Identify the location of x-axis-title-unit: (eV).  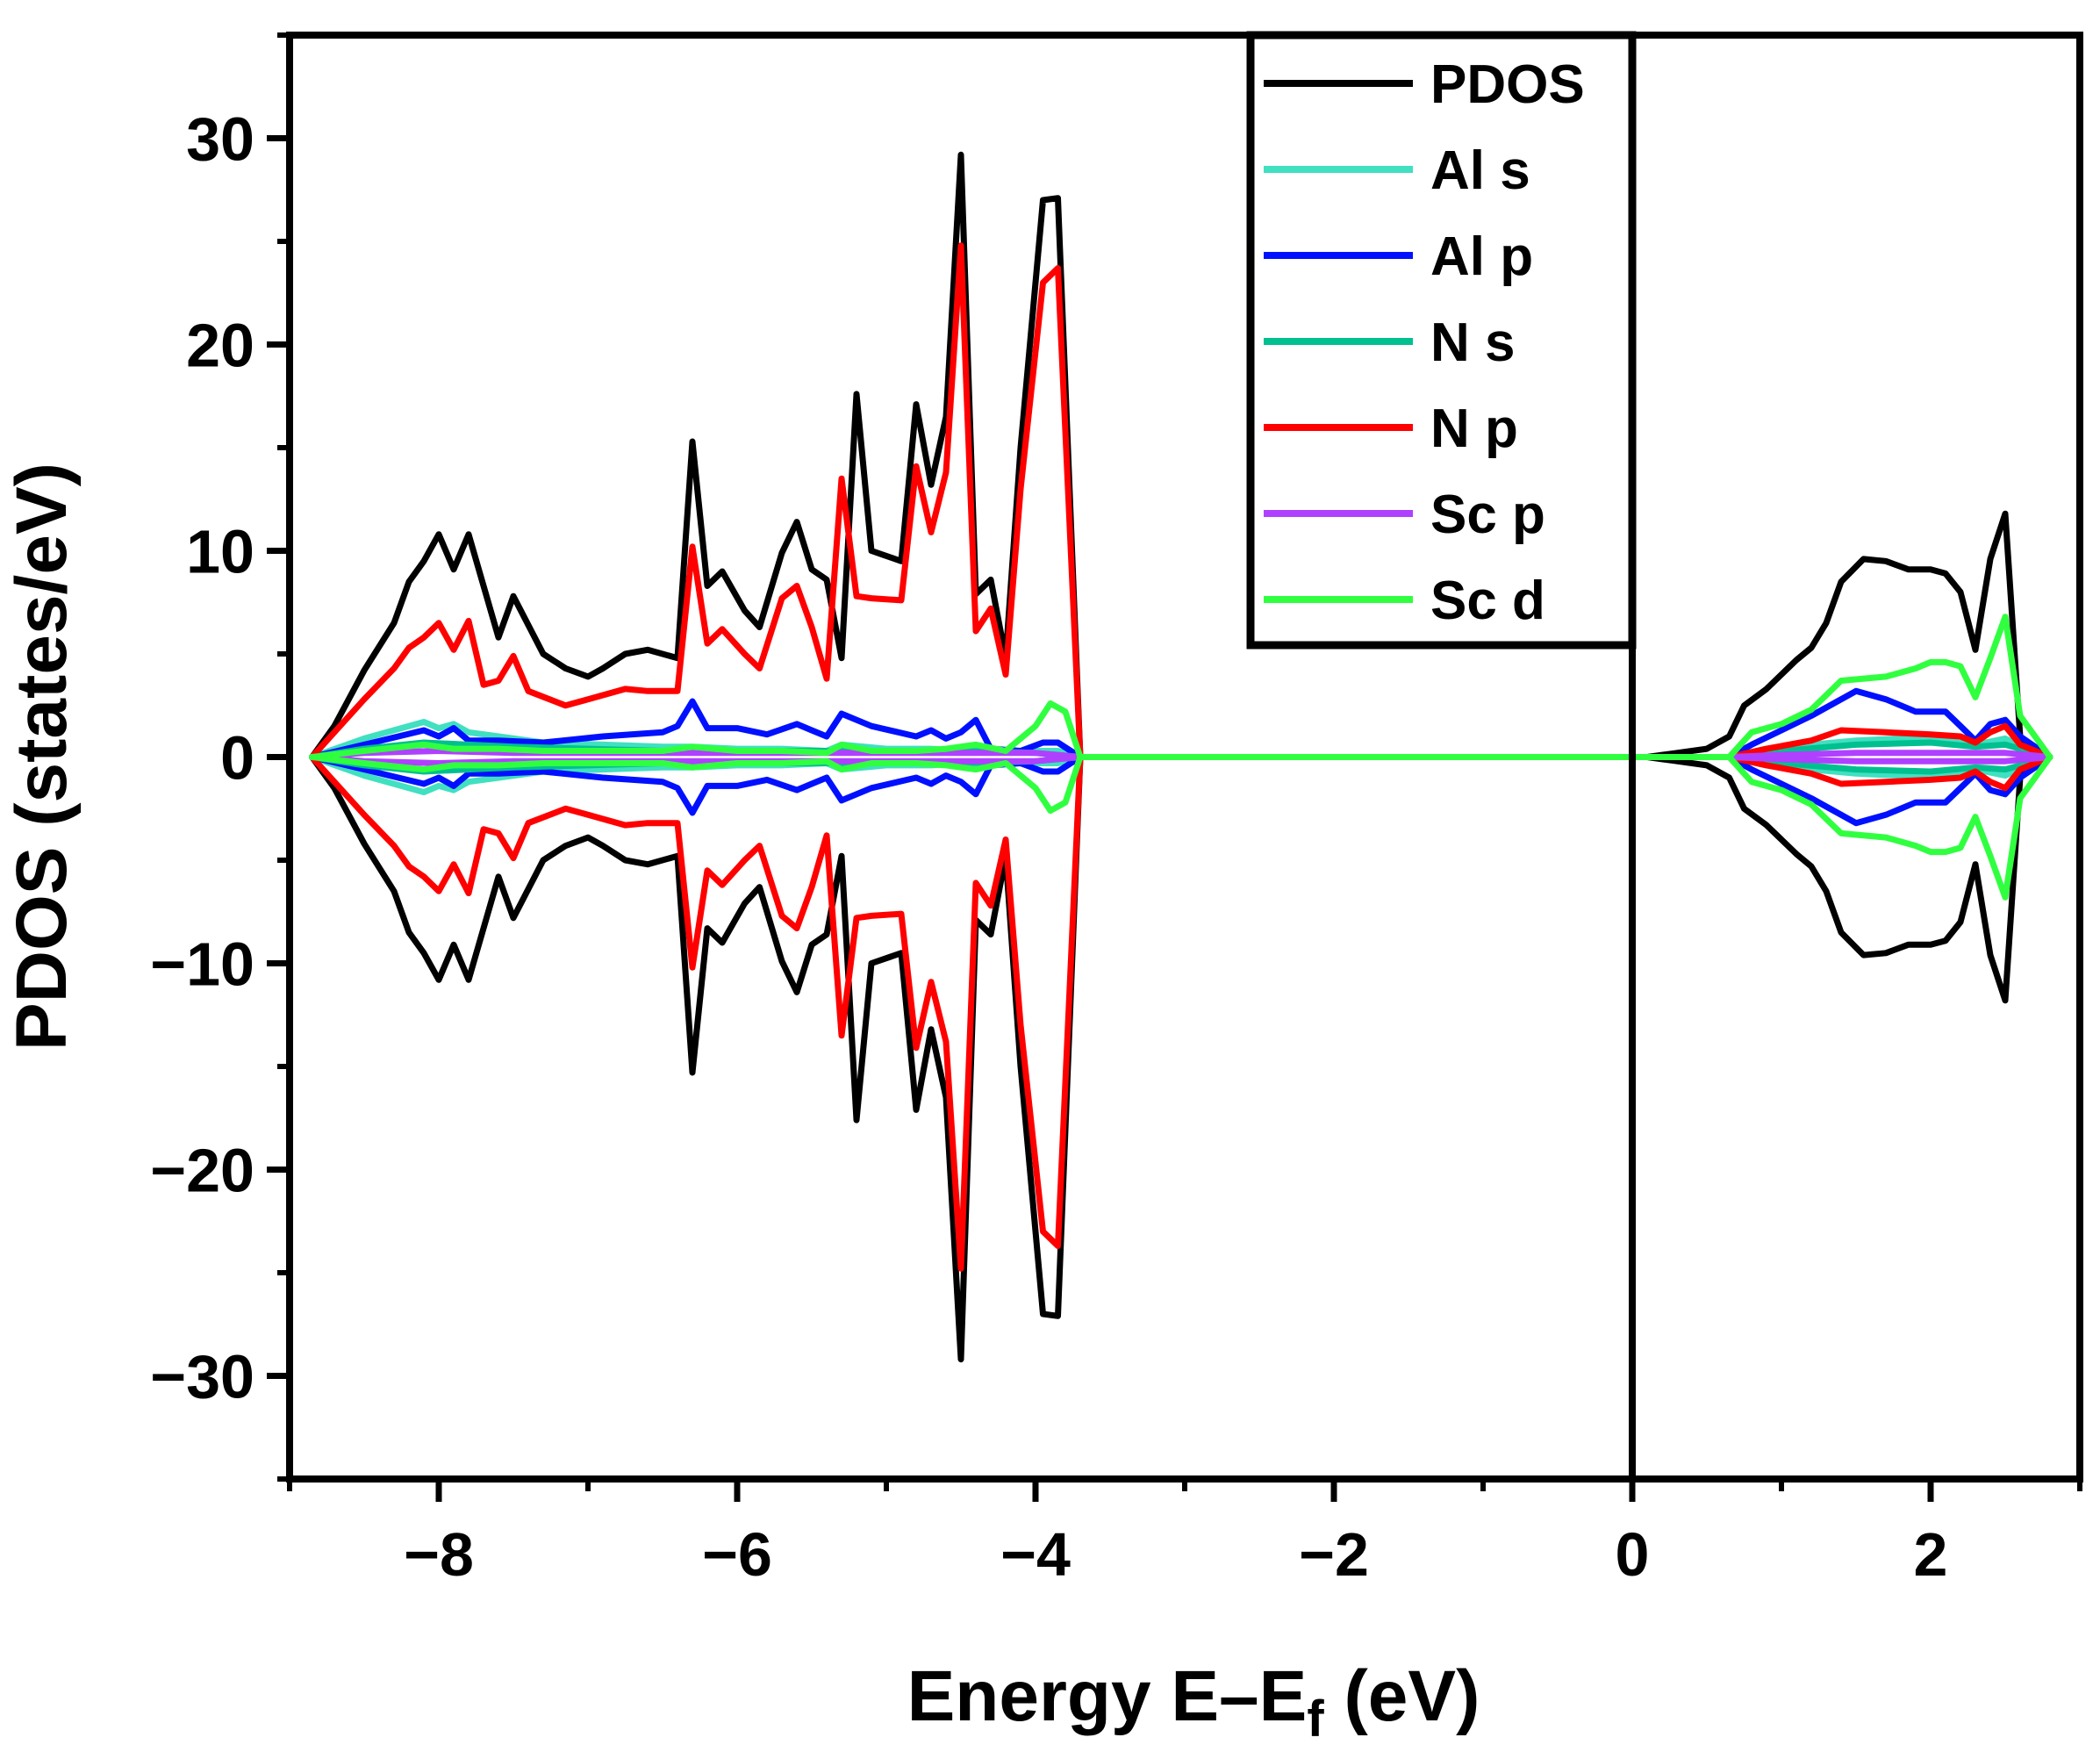
(1402, 1696).